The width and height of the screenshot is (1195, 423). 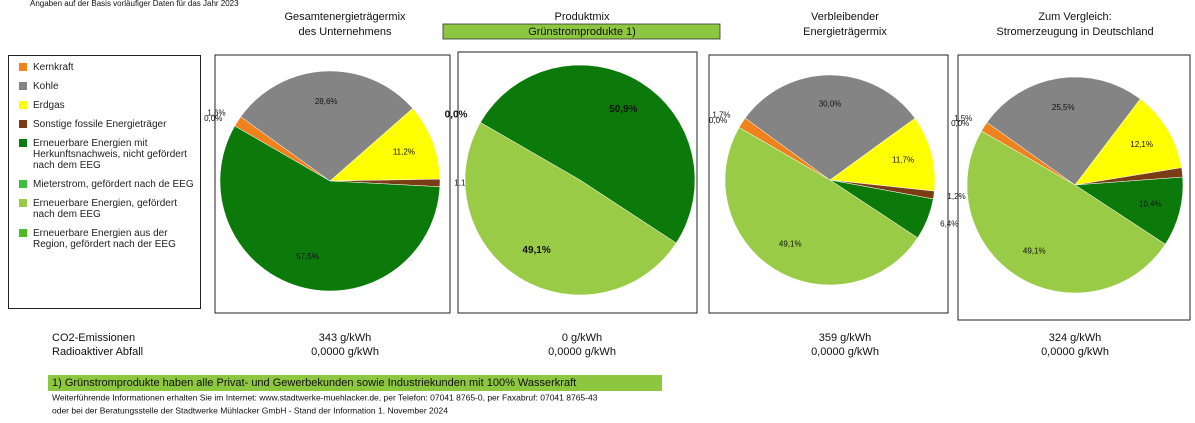 What do you see at coordinates (582, 17) in the screenshot?
I see `chart-title: Produktmix` at bounding box center [582, 17].